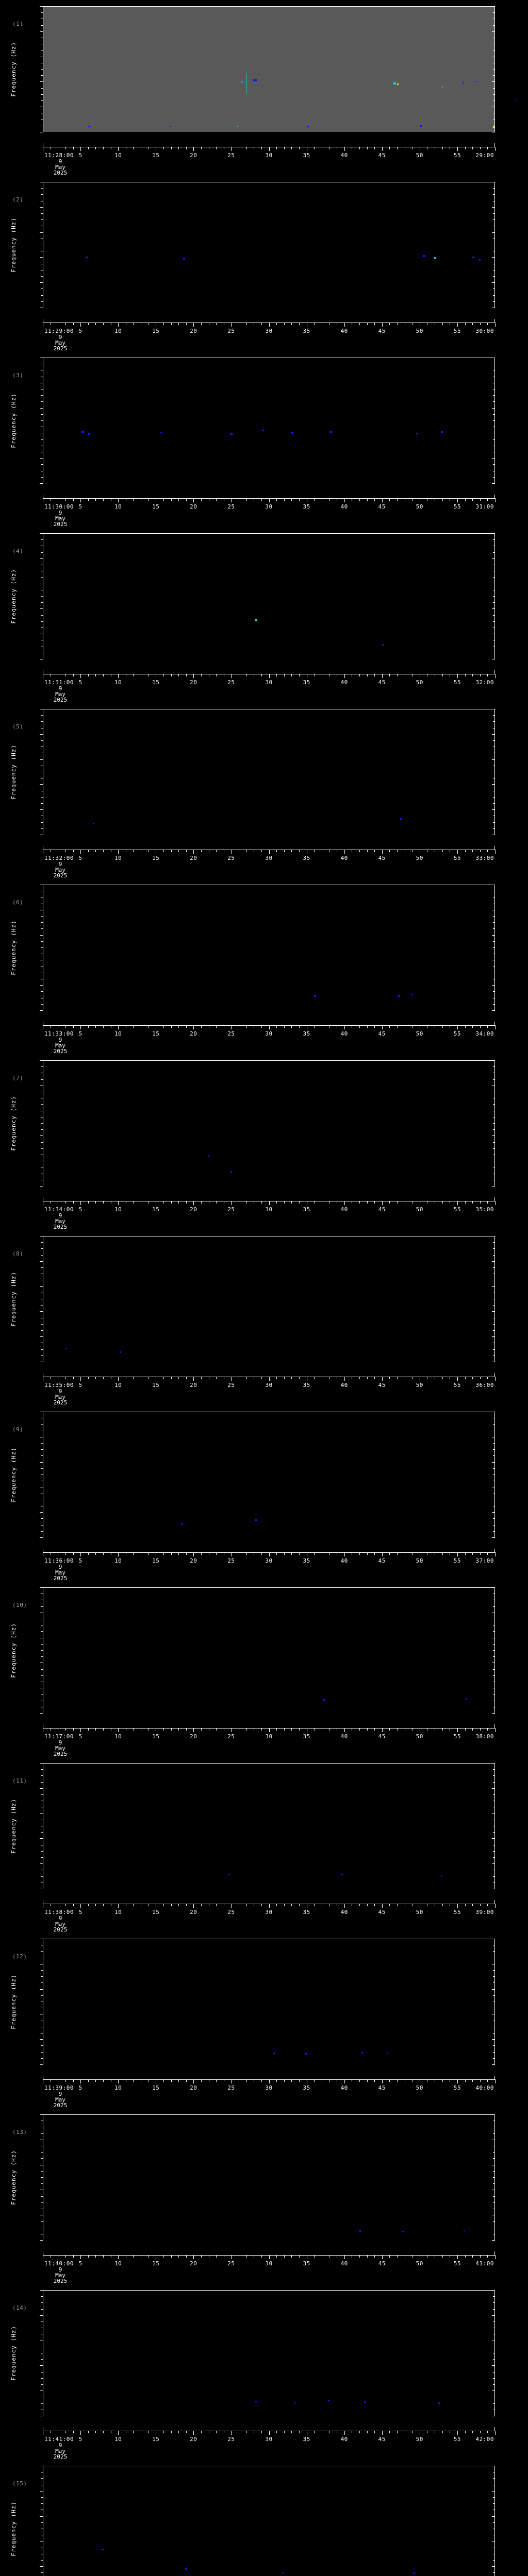  Describe the element at coordinates (269, 2521) in the screenshot. I see `panel-plot-area` at that location.